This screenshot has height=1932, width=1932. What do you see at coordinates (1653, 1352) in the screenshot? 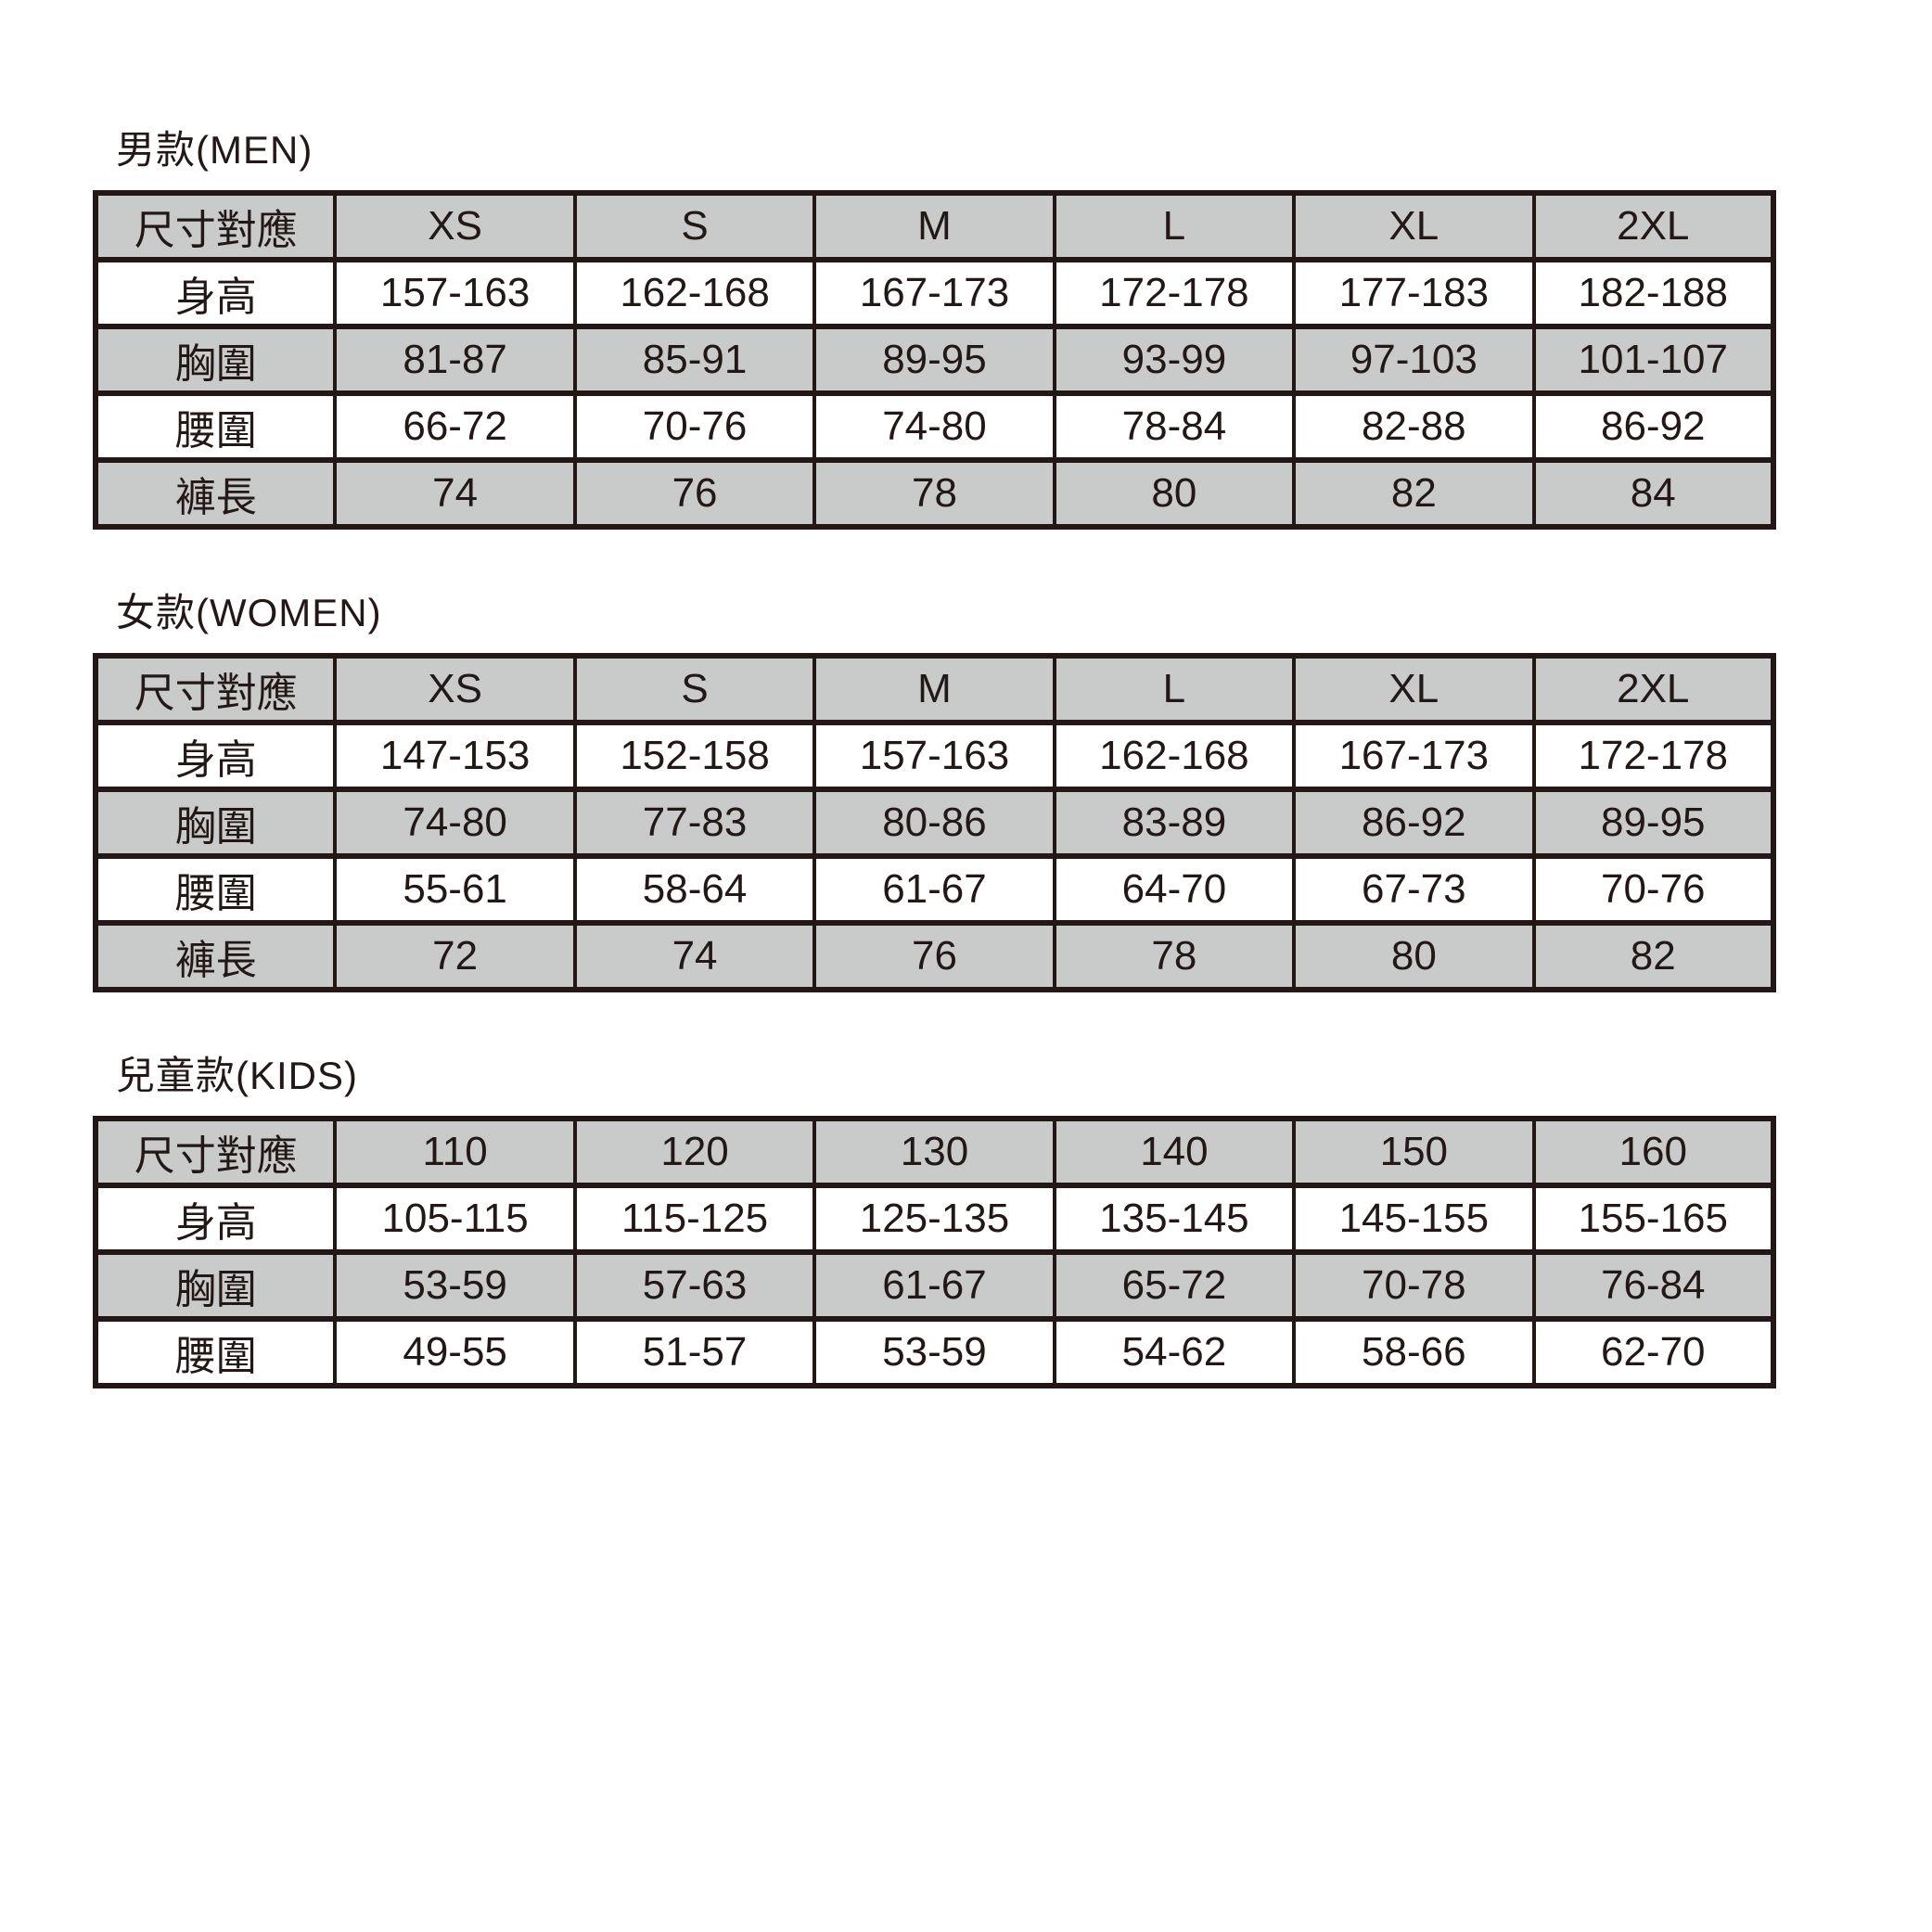
I see `value-cell: 62-70` at bounding box center [1653, 1352].